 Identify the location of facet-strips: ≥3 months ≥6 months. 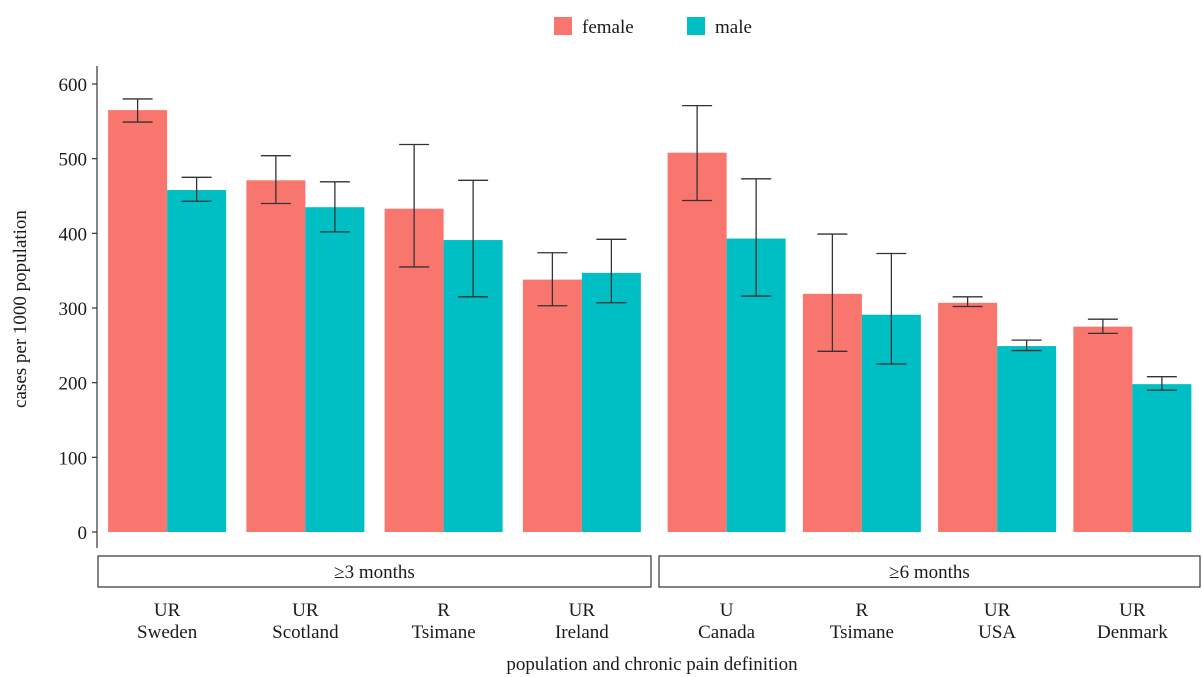
(649, 571).